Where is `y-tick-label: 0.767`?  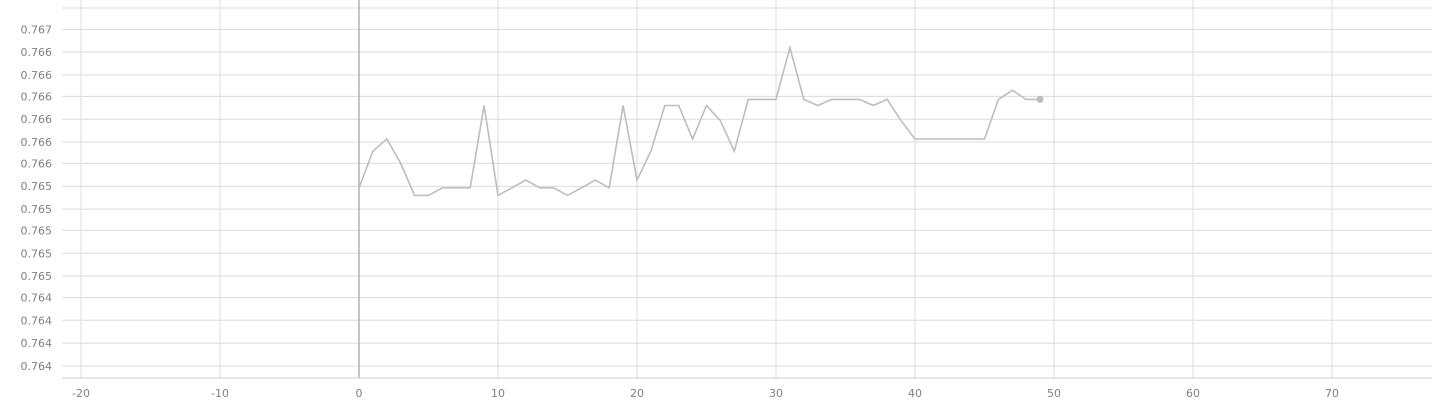 y-tick-label: 0.767 is located at coordinates (37, 29).